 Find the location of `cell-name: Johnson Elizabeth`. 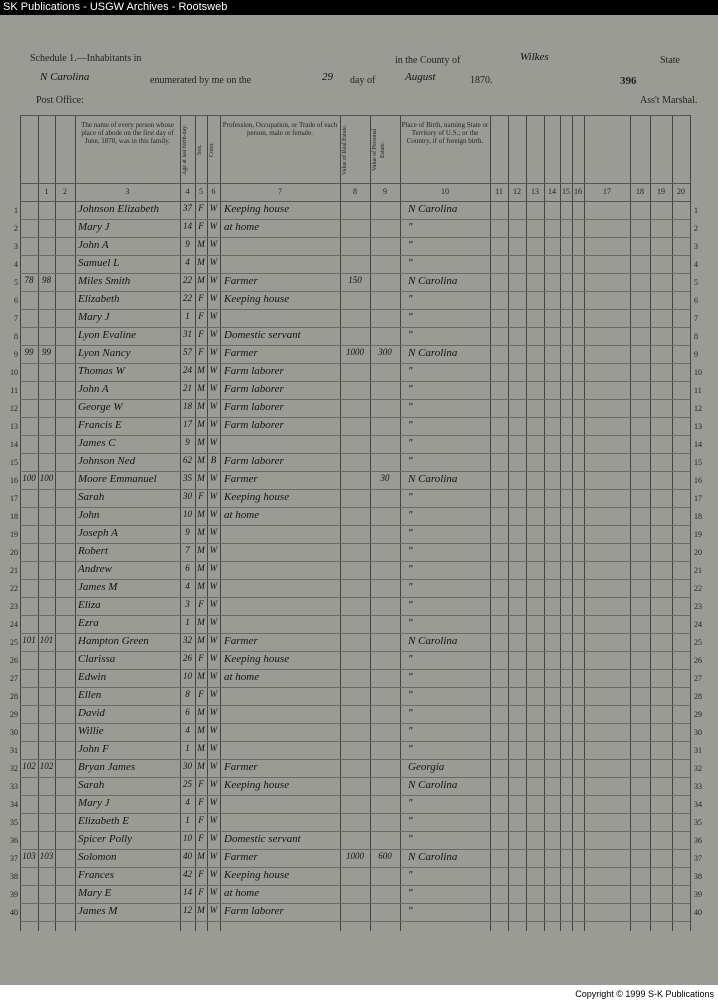

cell-name: Johnson Elizabeth is located at coordinates (118, 209).